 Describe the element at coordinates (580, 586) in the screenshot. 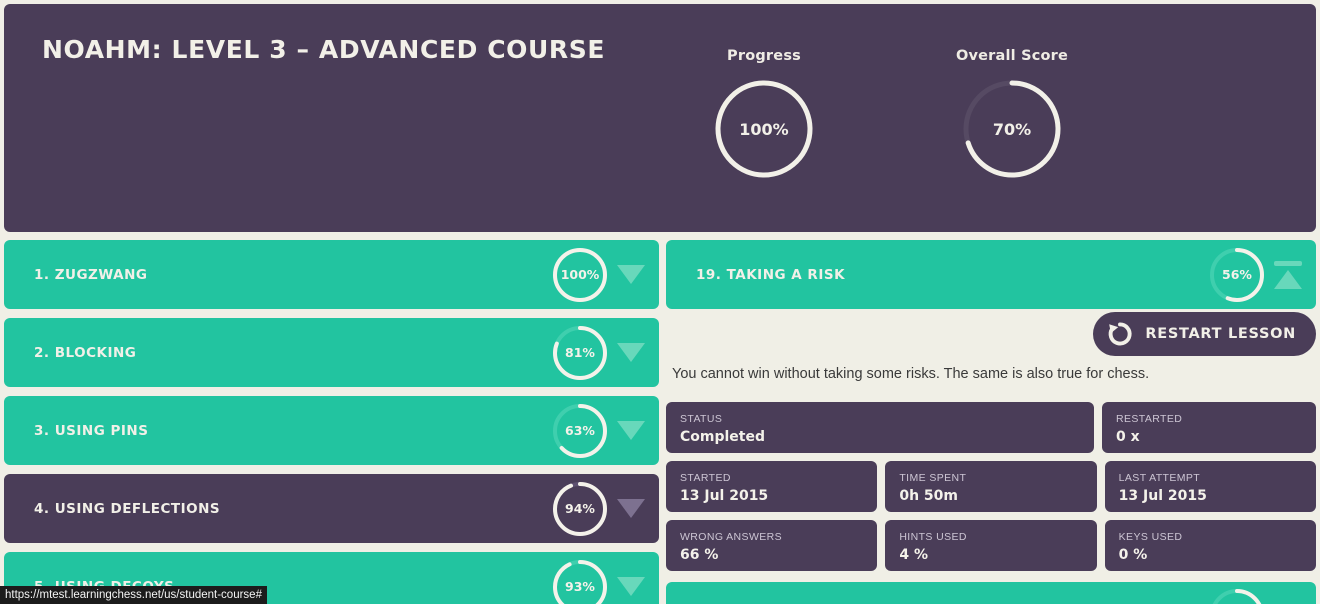

I see `lesson-row-percent: 93%` at that location.